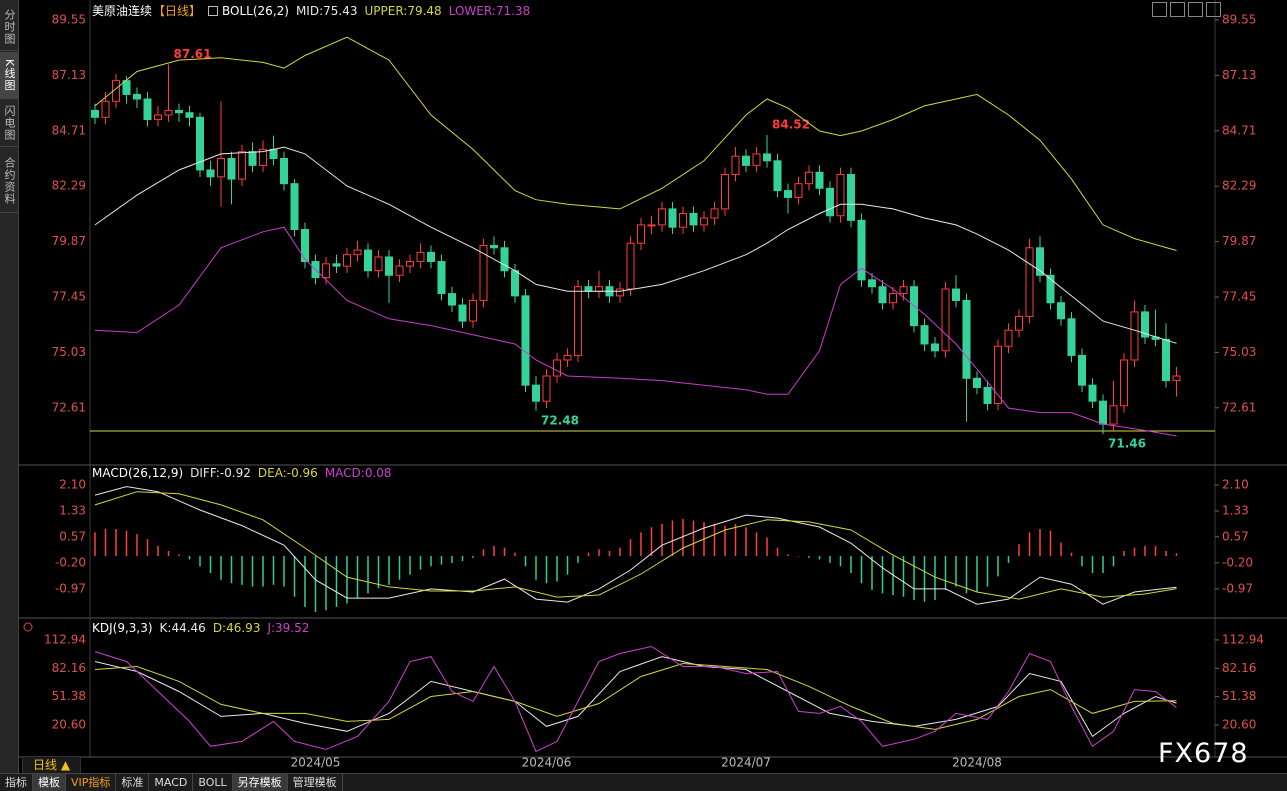  I want to click on bottom-tab: VIP指标, so click(91, 782).